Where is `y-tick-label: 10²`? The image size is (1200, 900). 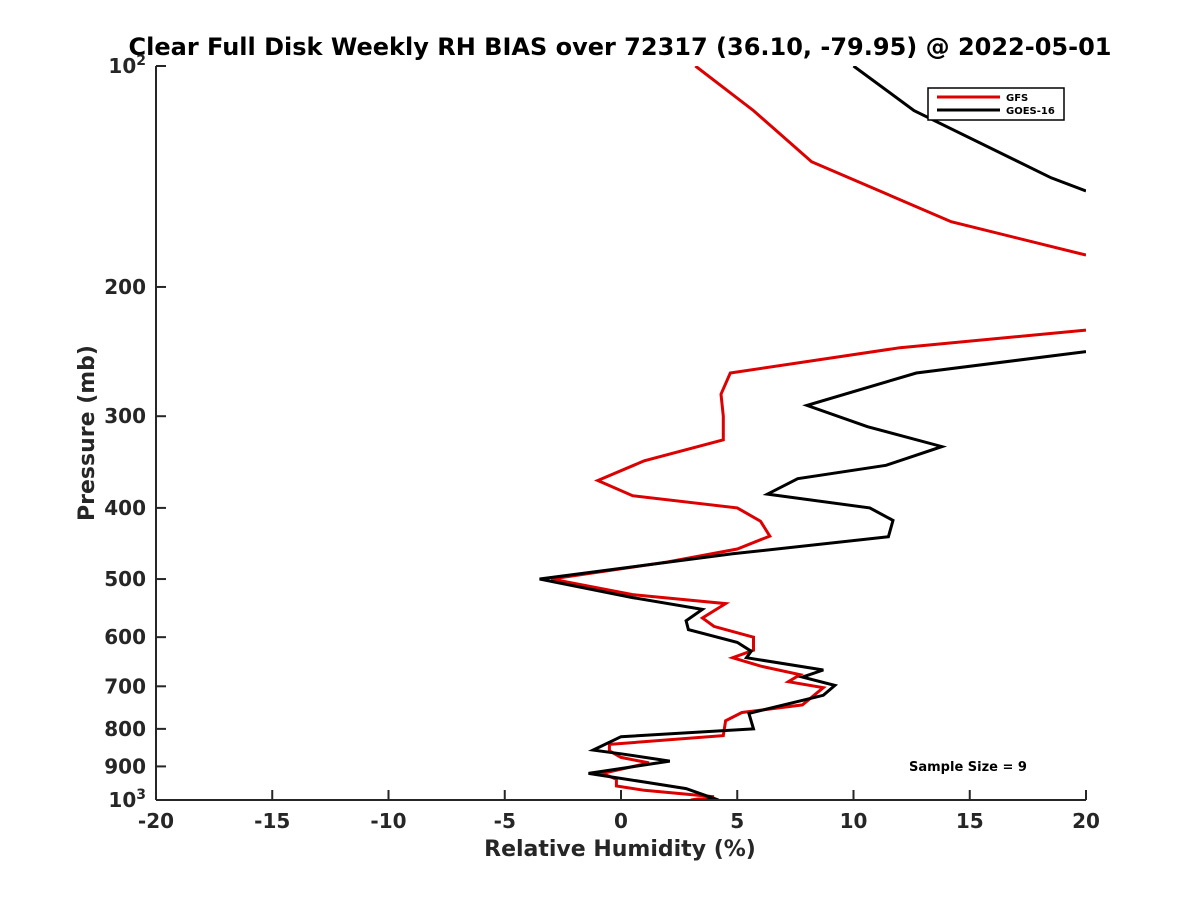 y-tick-label: 10² is located at coordinates (127, 65).